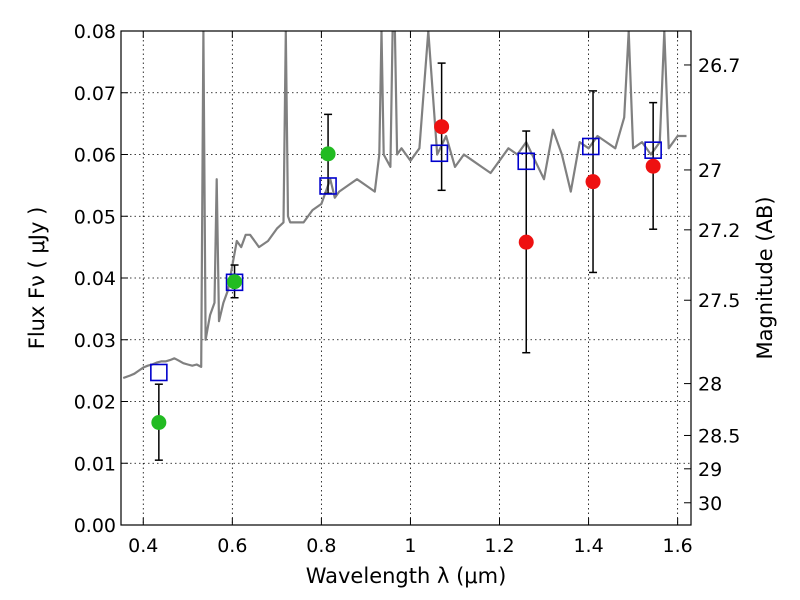  I want to click on right-tick-label: 27.2, so click(719, 231).